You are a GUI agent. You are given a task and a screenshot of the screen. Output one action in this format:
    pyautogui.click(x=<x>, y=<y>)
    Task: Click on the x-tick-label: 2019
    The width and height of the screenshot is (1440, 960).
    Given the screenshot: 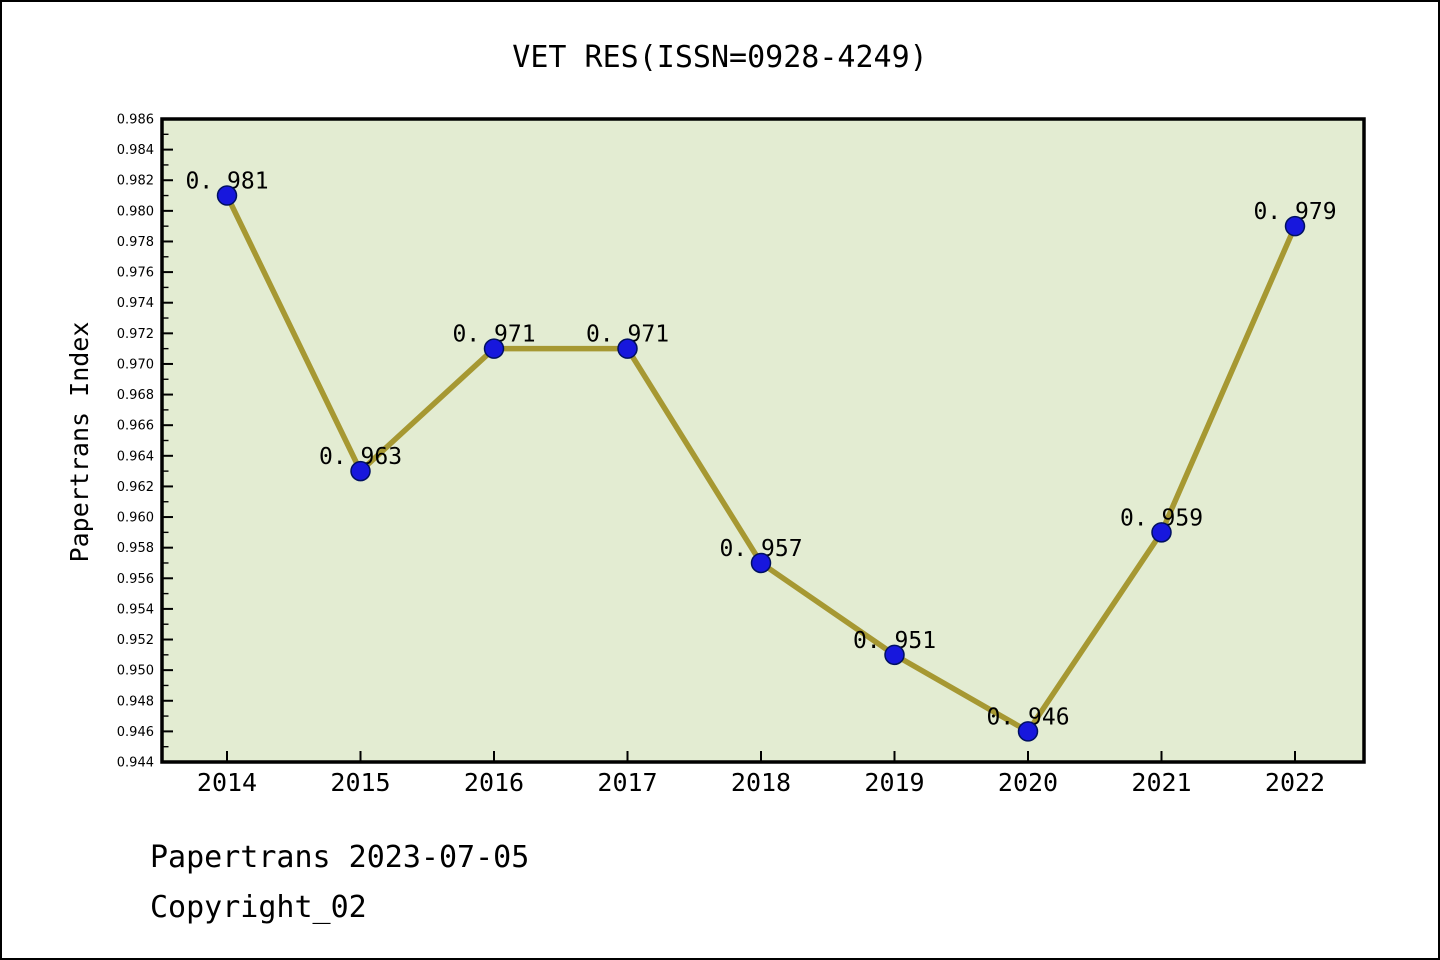 What is the action you would take?
    pyautogui.click(x=894, y=782)
    